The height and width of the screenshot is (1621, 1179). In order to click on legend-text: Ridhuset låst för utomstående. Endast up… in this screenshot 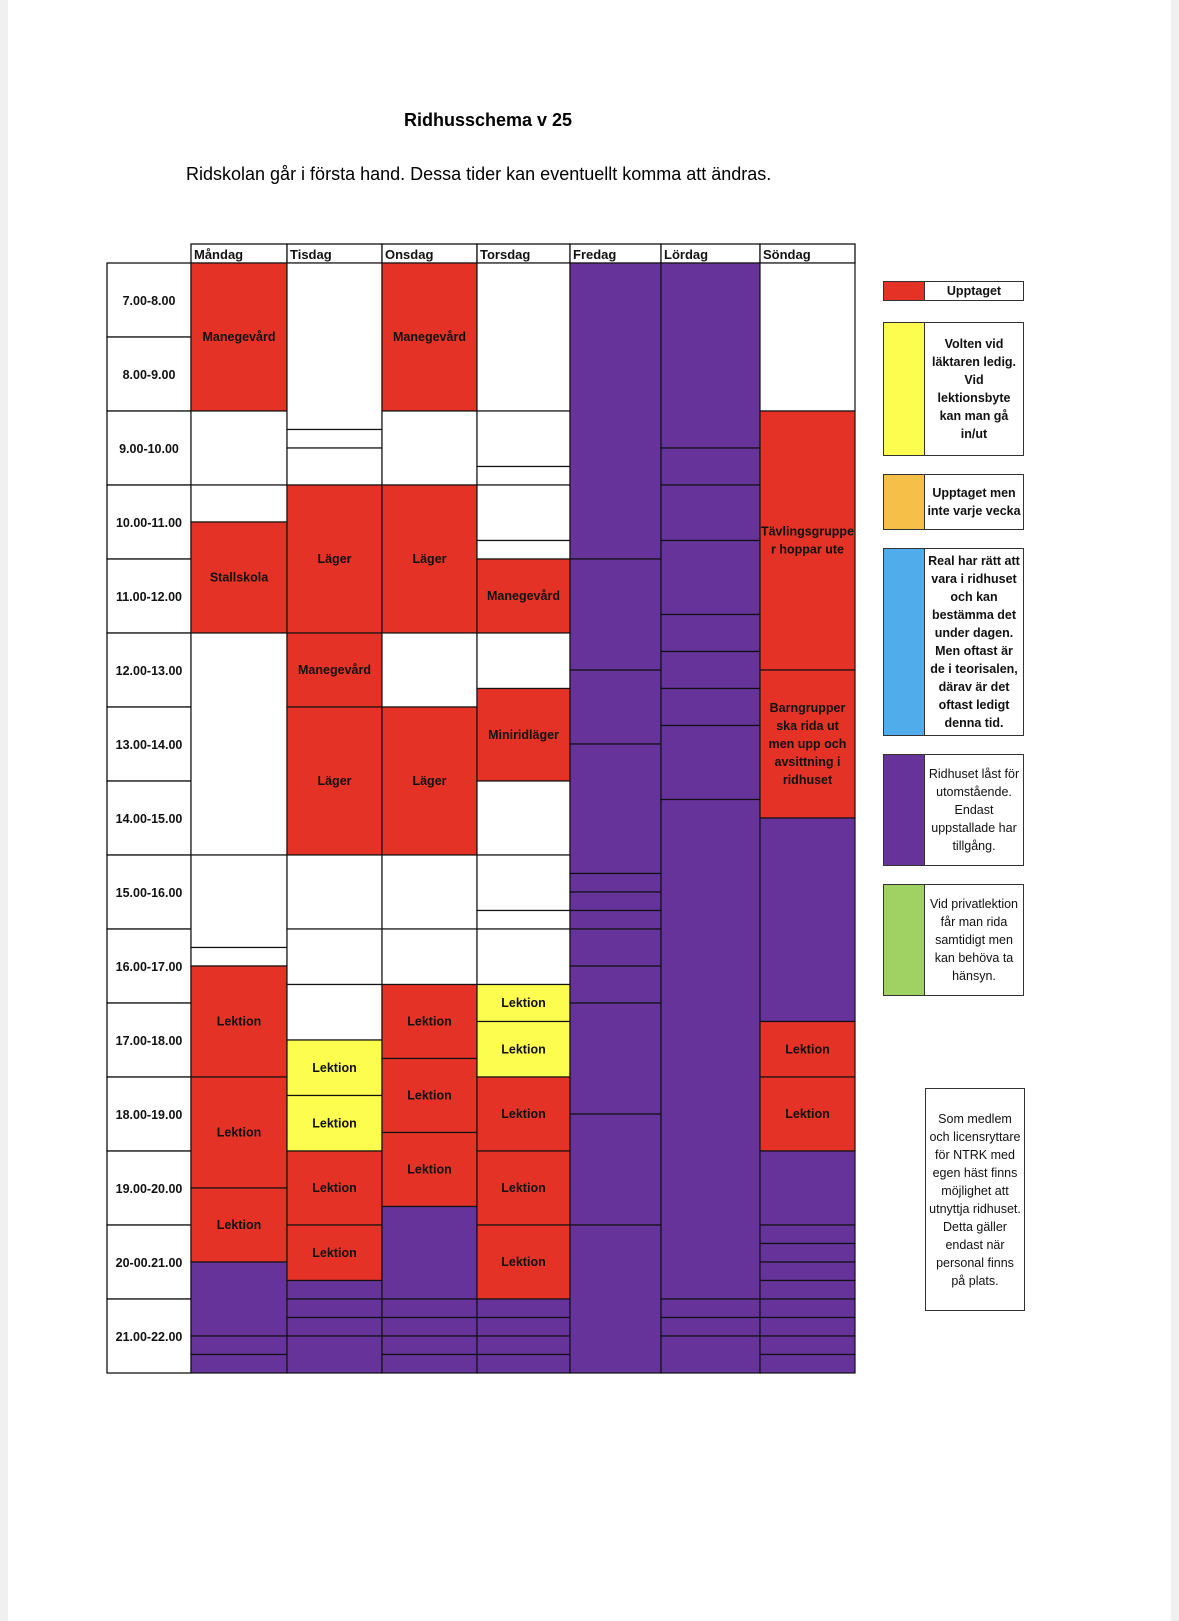, I will do `click(974, 810)`.